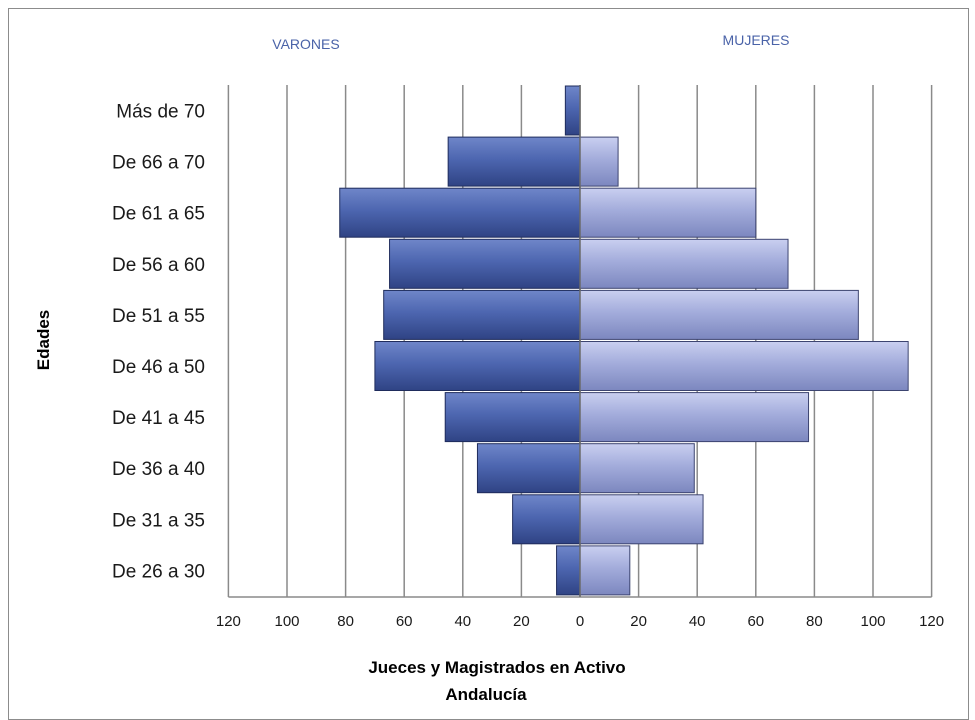 This screenshot has width=975, height=720. What do you see at coordinates (158, 214) in the screenshot?
I see `category-label: De 61 a 65` at bounding box center [158, 214].